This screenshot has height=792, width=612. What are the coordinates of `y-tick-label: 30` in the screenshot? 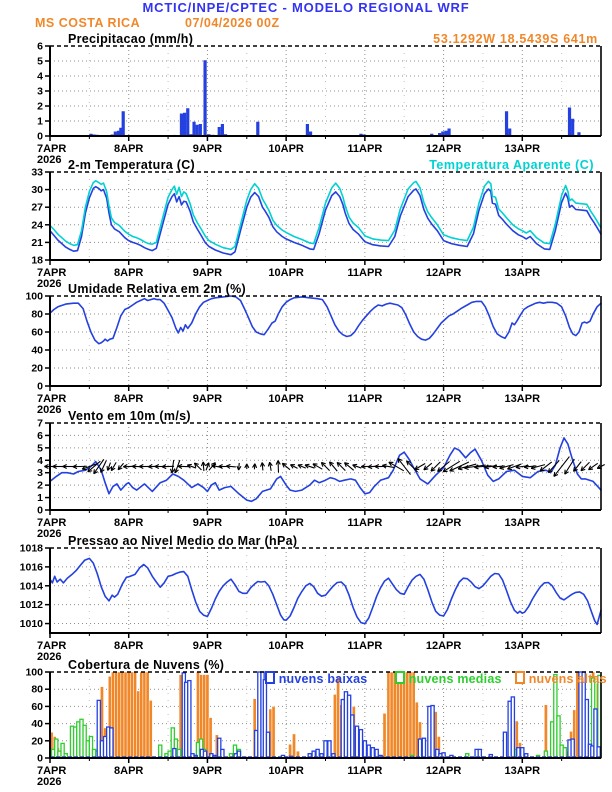 It's located at (37, 190).